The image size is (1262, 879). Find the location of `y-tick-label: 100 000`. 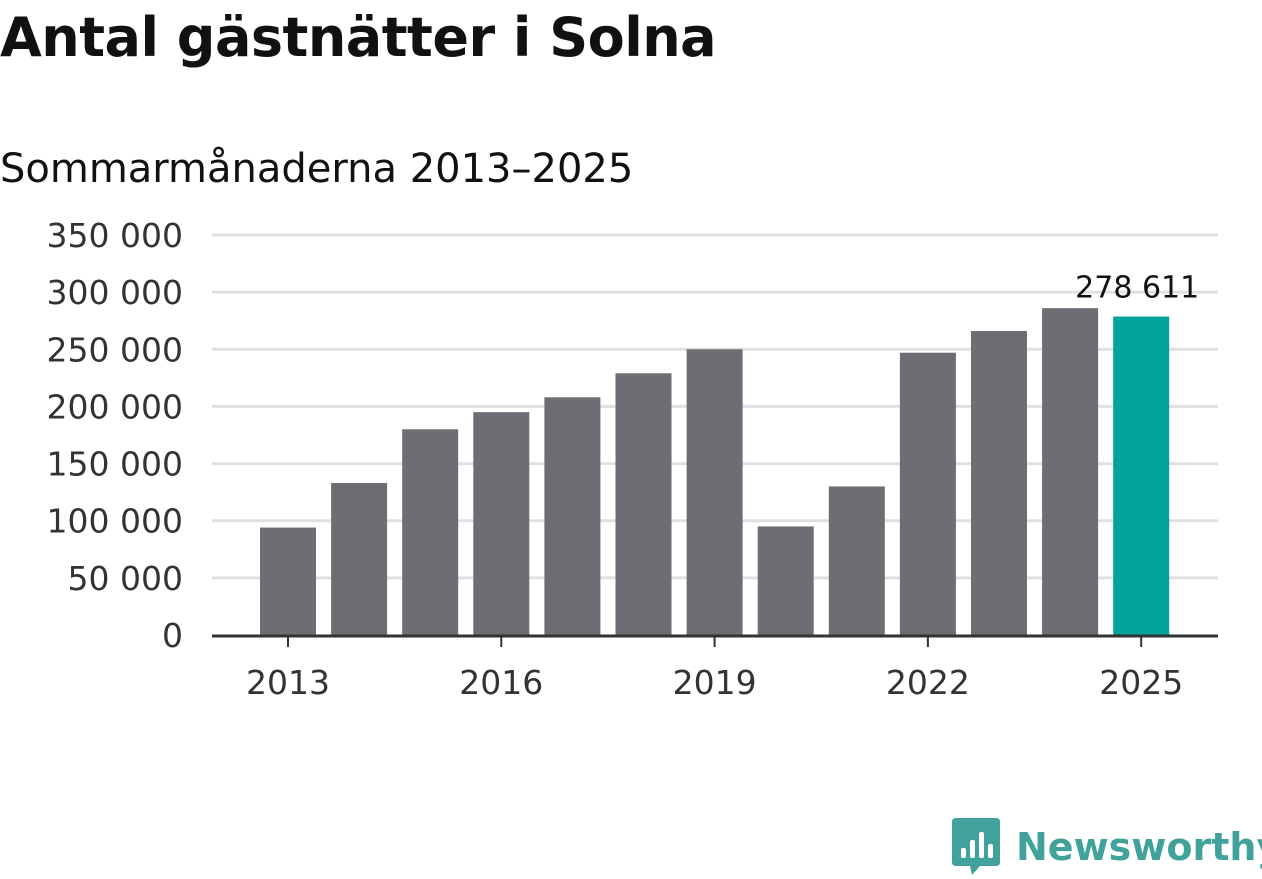

y-tick-label: 100 000 is located at coordinates (115, 521).